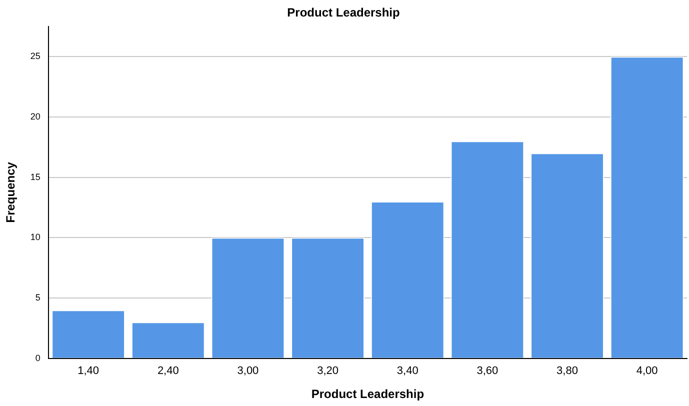  Describe the element at coordinates (647, 371) in the screenshot. I see `x-tick-label: 4,00` at that location.